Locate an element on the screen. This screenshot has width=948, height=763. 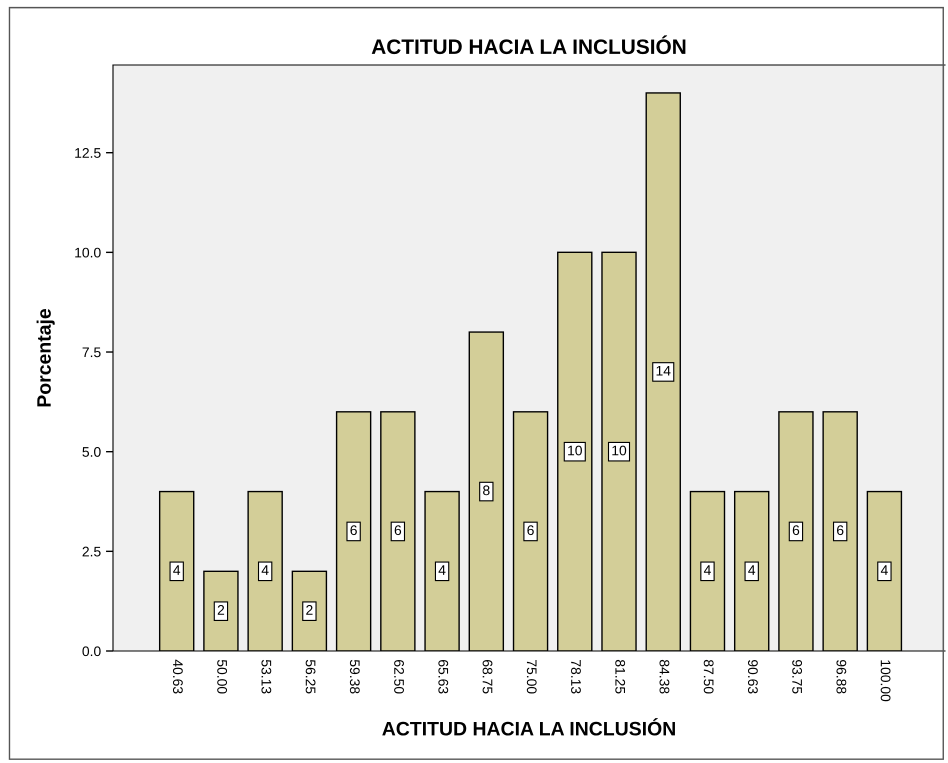
x-tick-label: 96.88 is located at coordinates (841, 677).